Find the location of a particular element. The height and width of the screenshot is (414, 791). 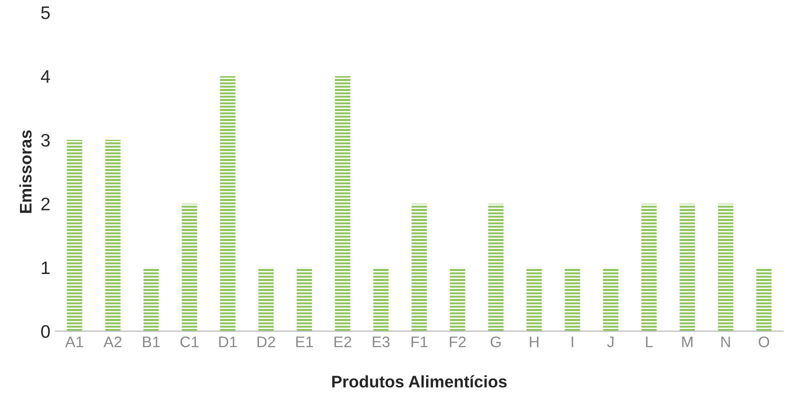

y-tick-label: 3 is located at coordinates (45, 140).